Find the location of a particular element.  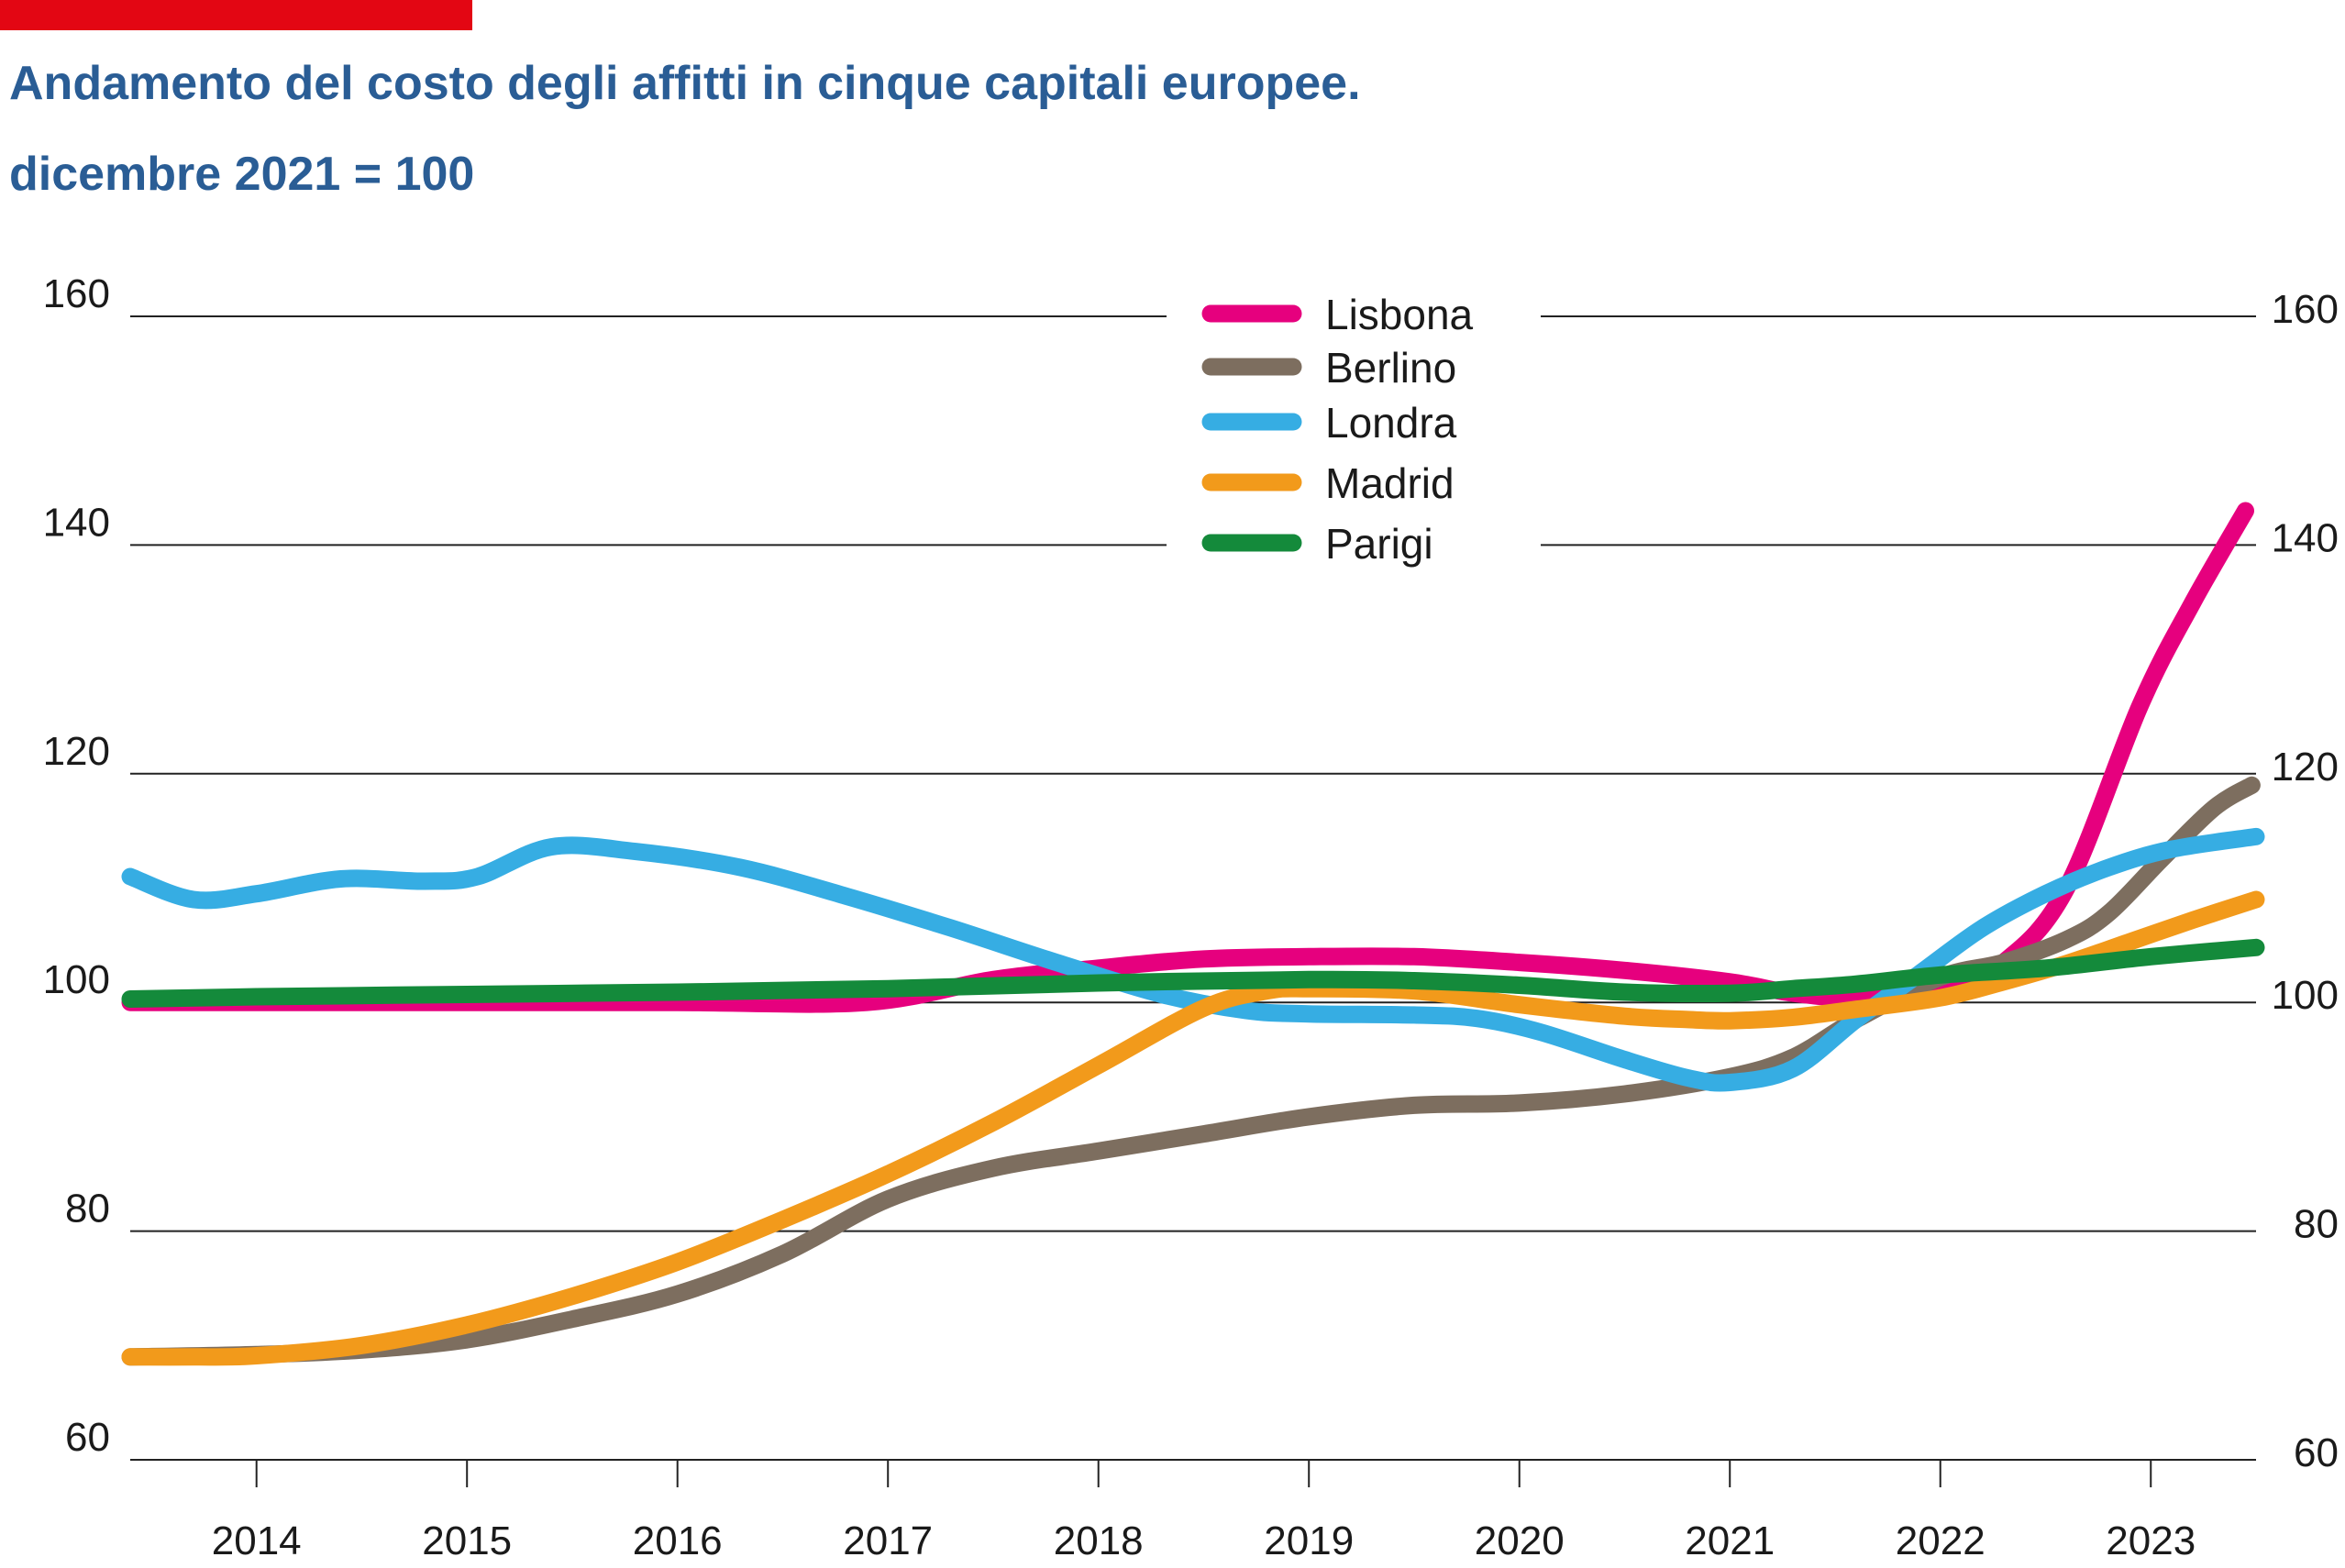

chart-subtitle: dicembre 2021 = 100 is located at coordinates (241, 175).